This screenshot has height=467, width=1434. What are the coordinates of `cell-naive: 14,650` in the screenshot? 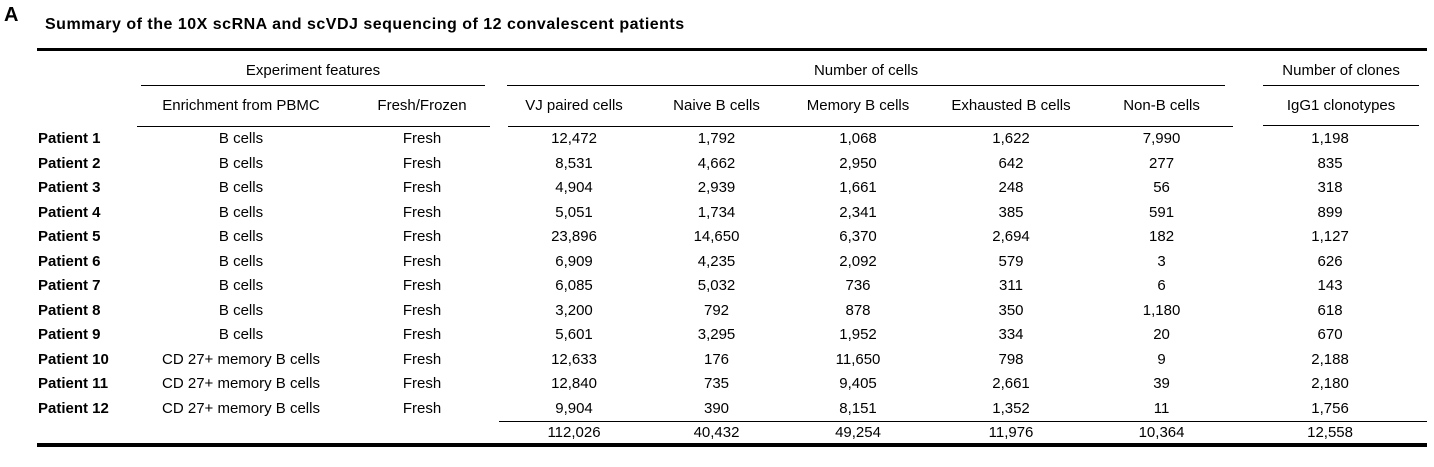 It's located at (716, 237).